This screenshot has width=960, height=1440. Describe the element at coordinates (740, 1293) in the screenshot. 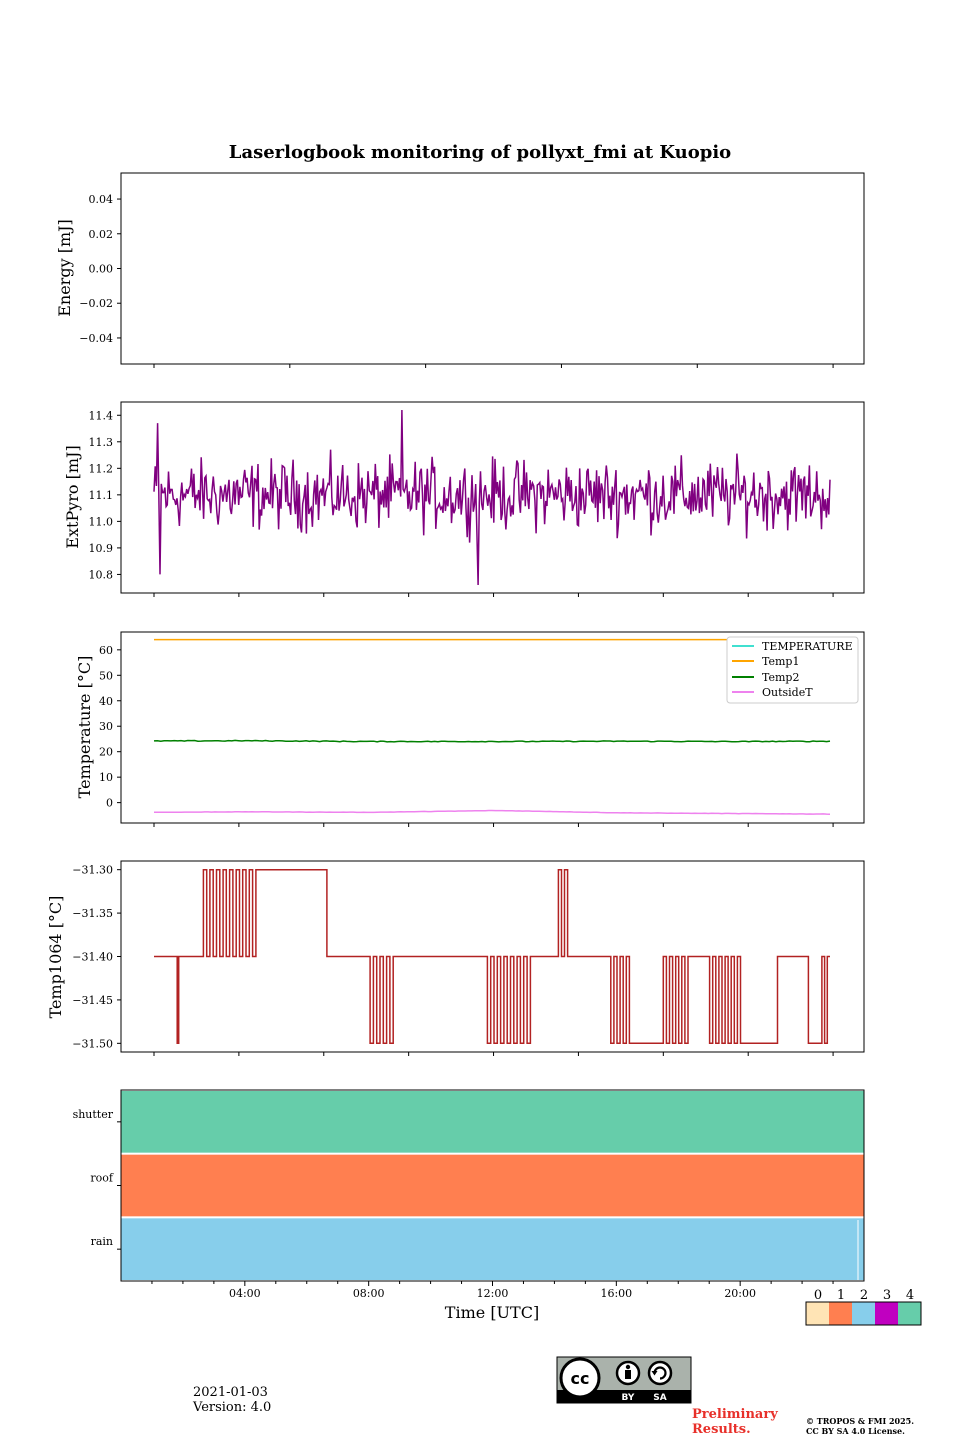

I see `x-tick-label: 20:00` at that location.